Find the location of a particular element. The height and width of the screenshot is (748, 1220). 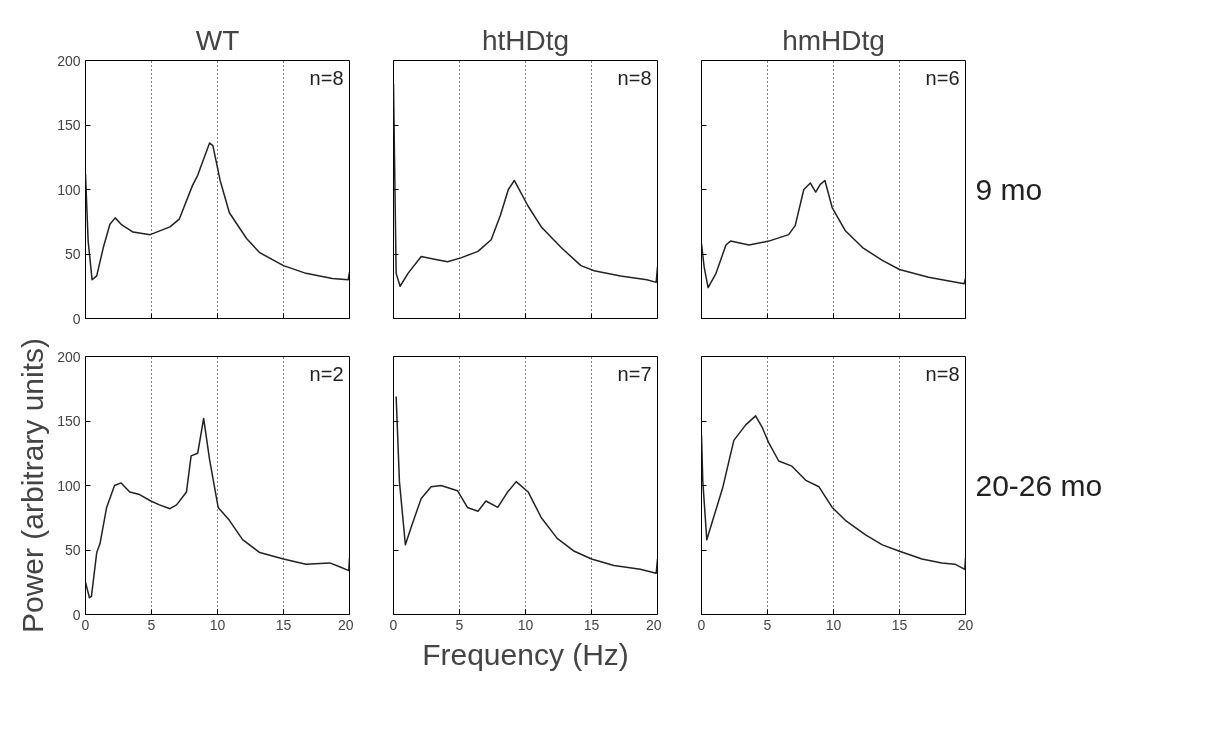

chart-title: hmHDtg is located at coordinates (833, 40).